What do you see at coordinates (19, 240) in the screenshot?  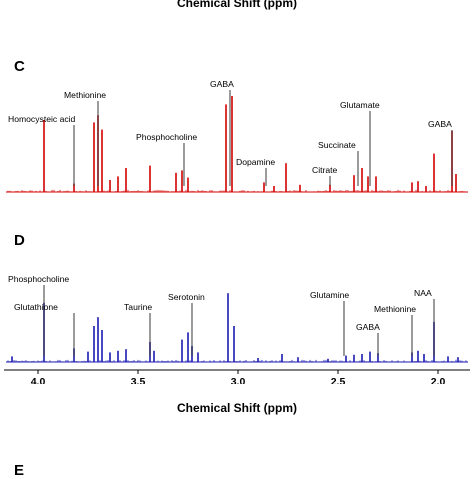 I see `panel-letter-d: D` at bounding box center [19, 240].